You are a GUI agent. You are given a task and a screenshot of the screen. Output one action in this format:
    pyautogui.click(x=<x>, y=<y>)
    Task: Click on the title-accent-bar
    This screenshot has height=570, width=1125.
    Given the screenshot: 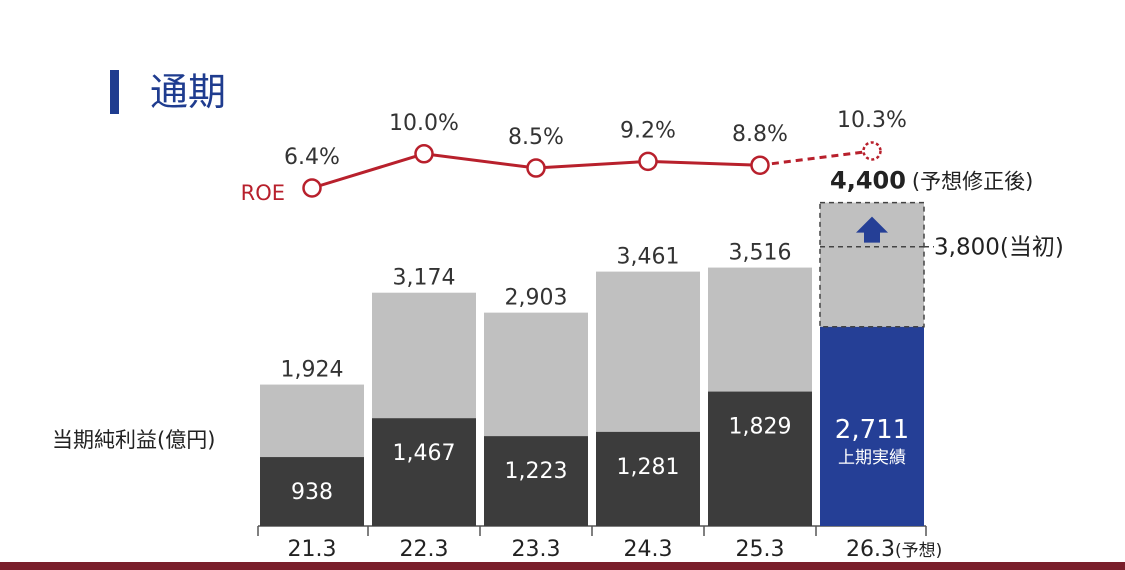 What is the action you would take?
    pyautogui.click(x=114, y=92)
    